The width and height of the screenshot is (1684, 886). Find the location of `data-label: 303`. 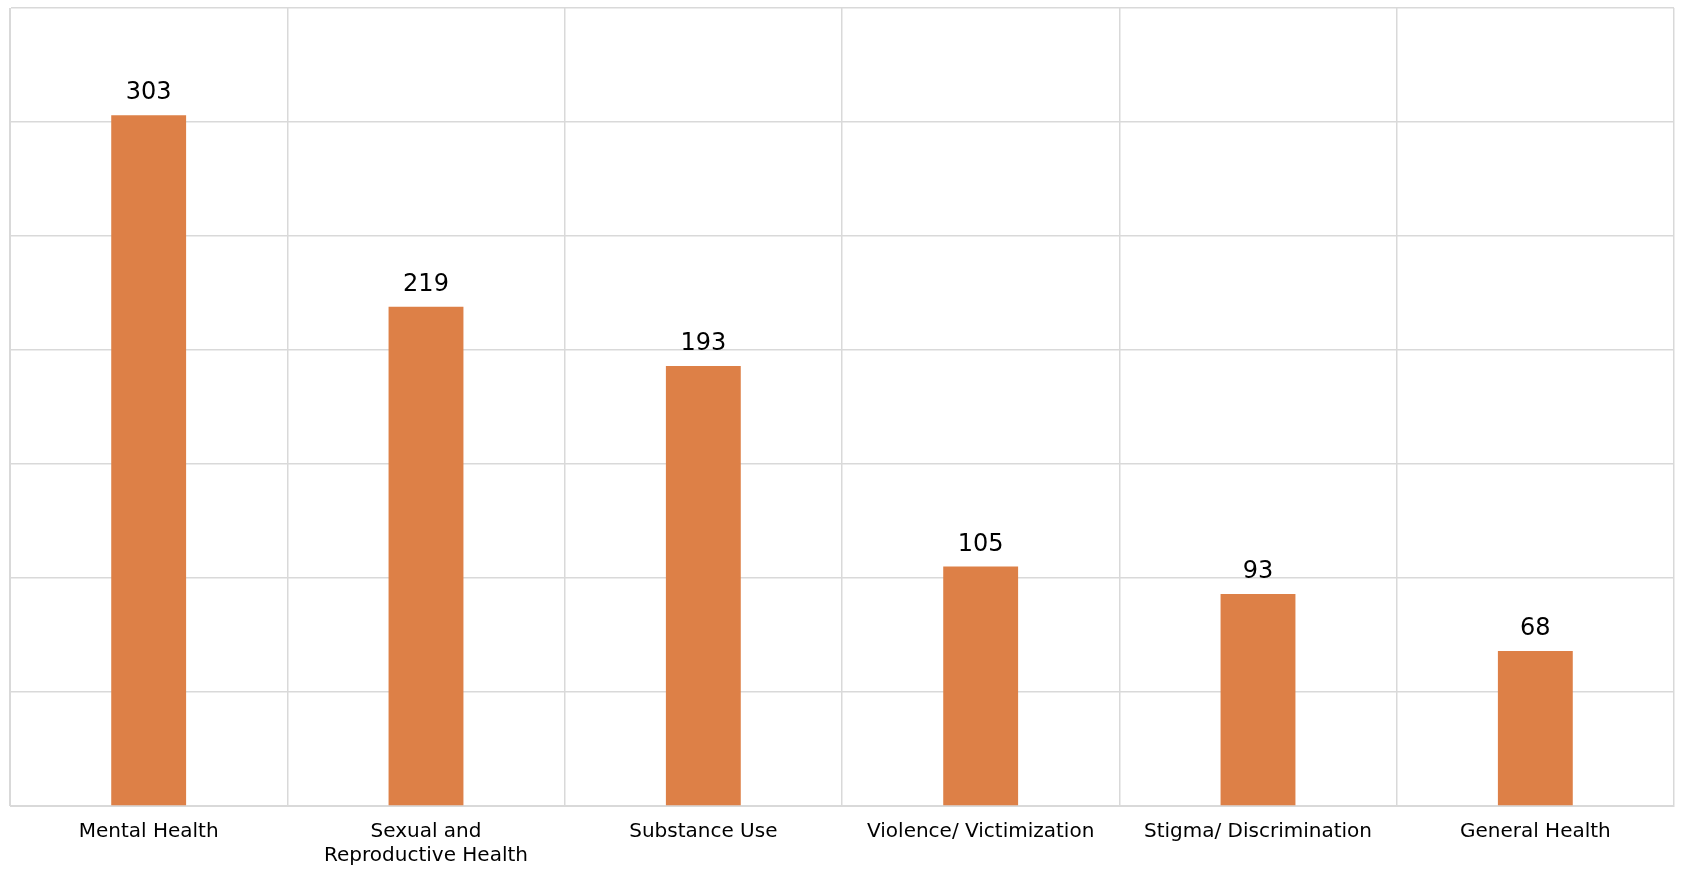

data-label: 303 is located at coordinates (148, 91).